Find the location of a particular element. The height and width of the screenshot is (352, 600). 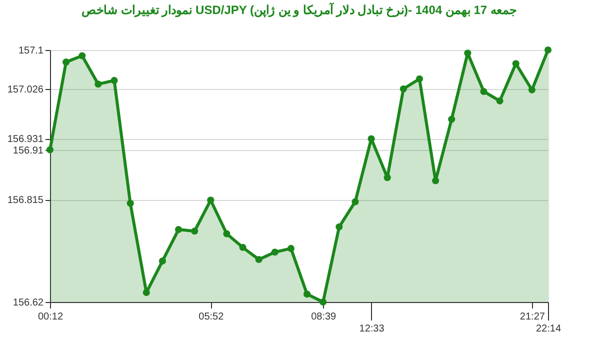

y-tick-label: 156.91 is located at coordinates (28, 150).